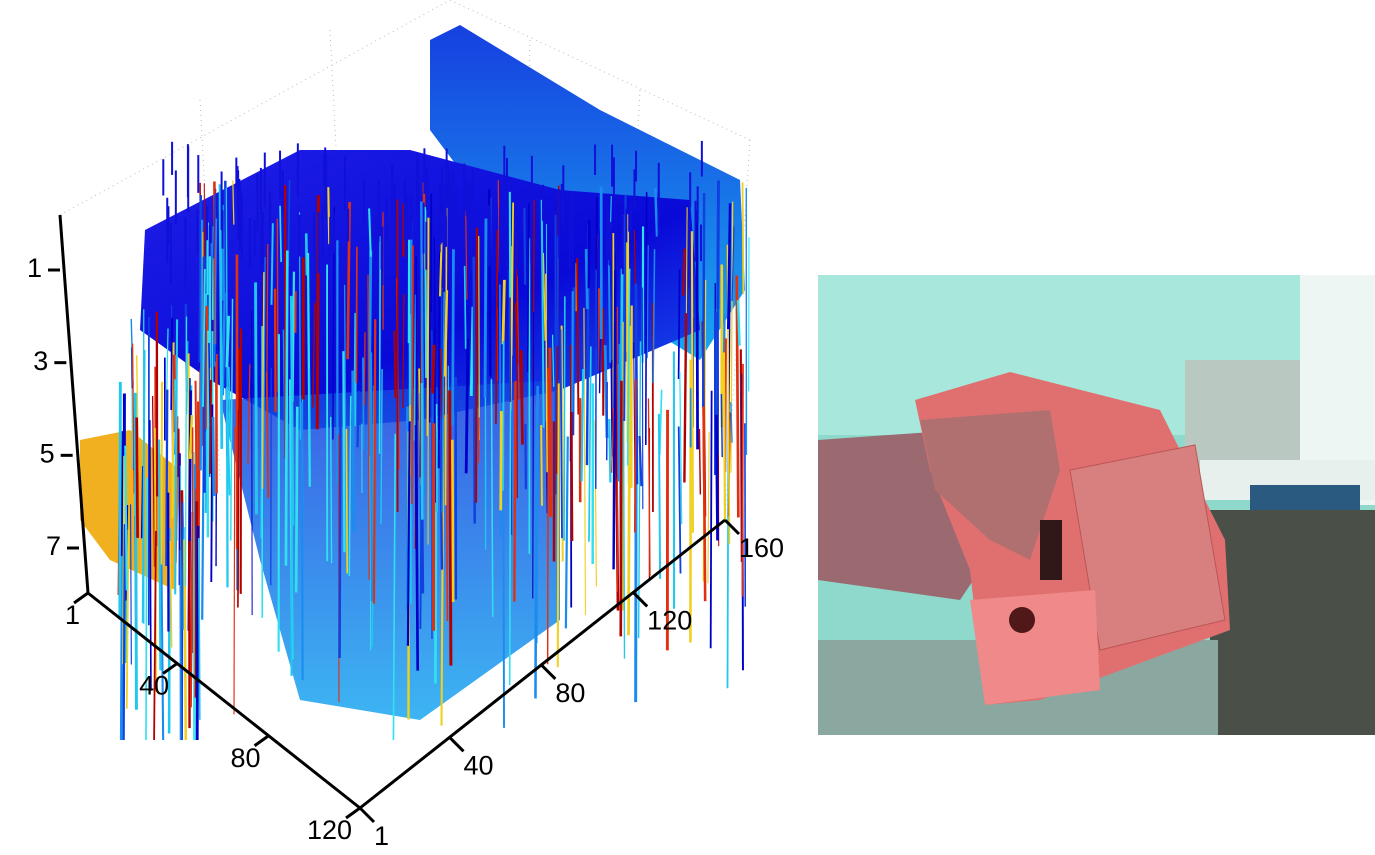  Describe the element at coordinates (246, 758) in the screenshot. I see `tick-label: 80` at that location.